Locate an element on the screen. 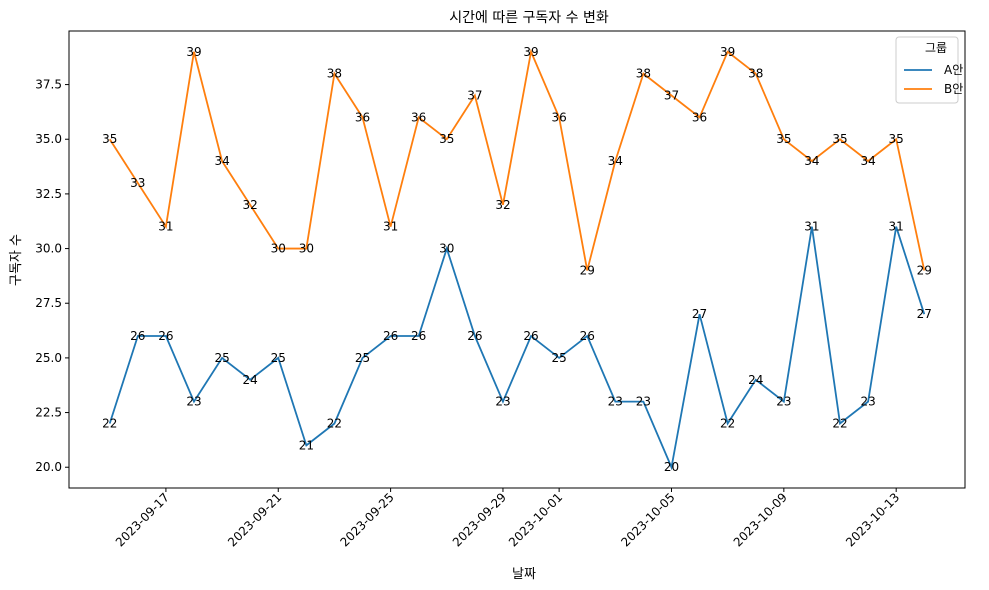 The image size is (989, 590). x-tick-label: 2023-09-25 is located at coordinates (367, 519).